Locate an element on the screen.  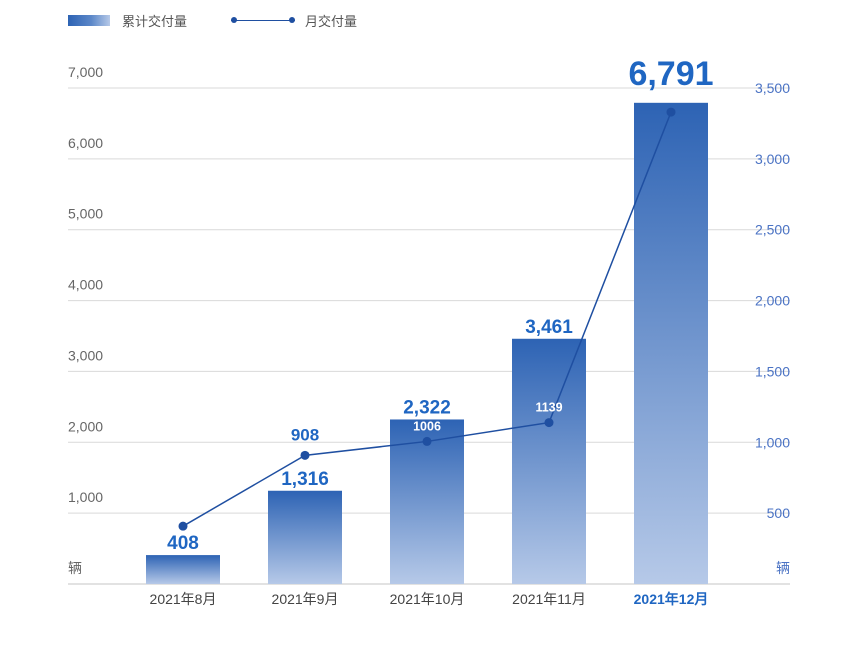
legend-line-swatch is located at coordinates (263, 20).